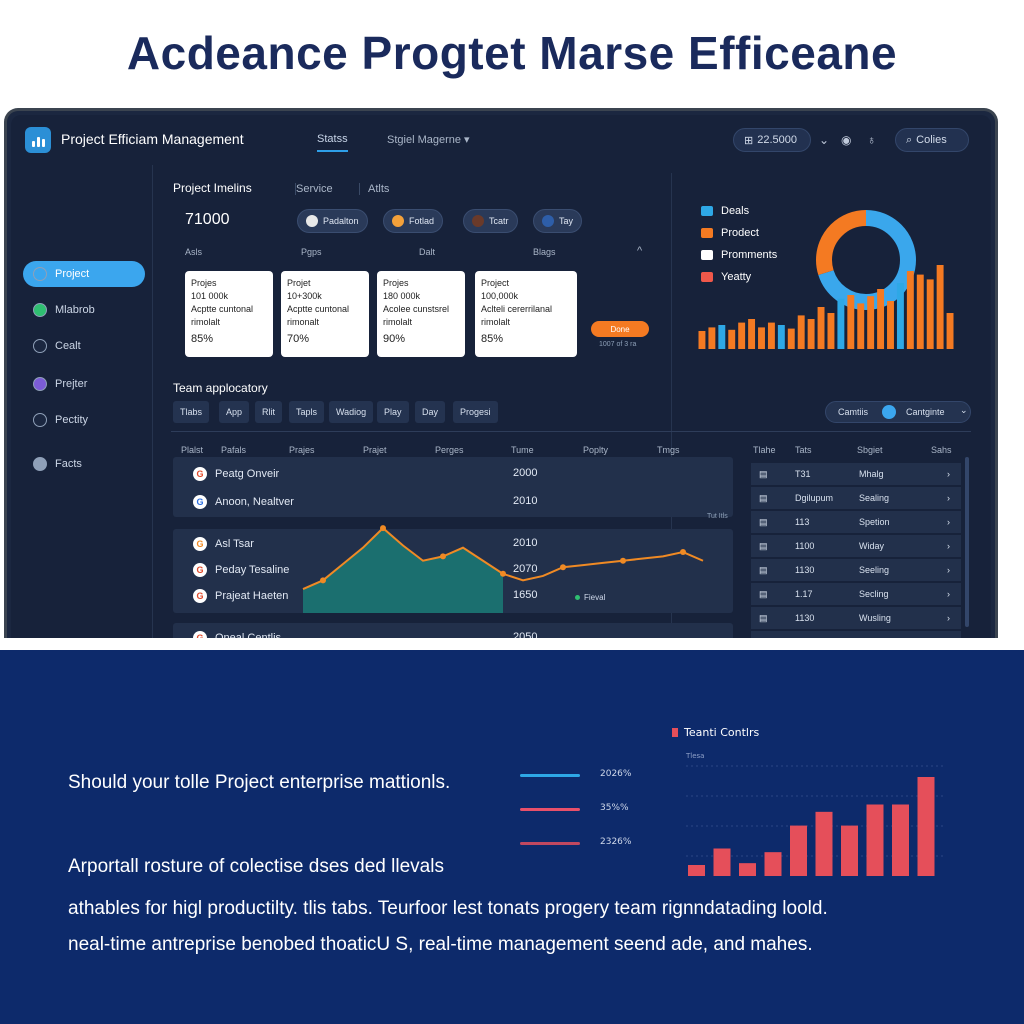 The width and height of the screenshot is (1024, 1024). What do you see at coordinates (393, 412) in the screenshot?
I see `filter-play: Play` at bounding box center [393, 412].